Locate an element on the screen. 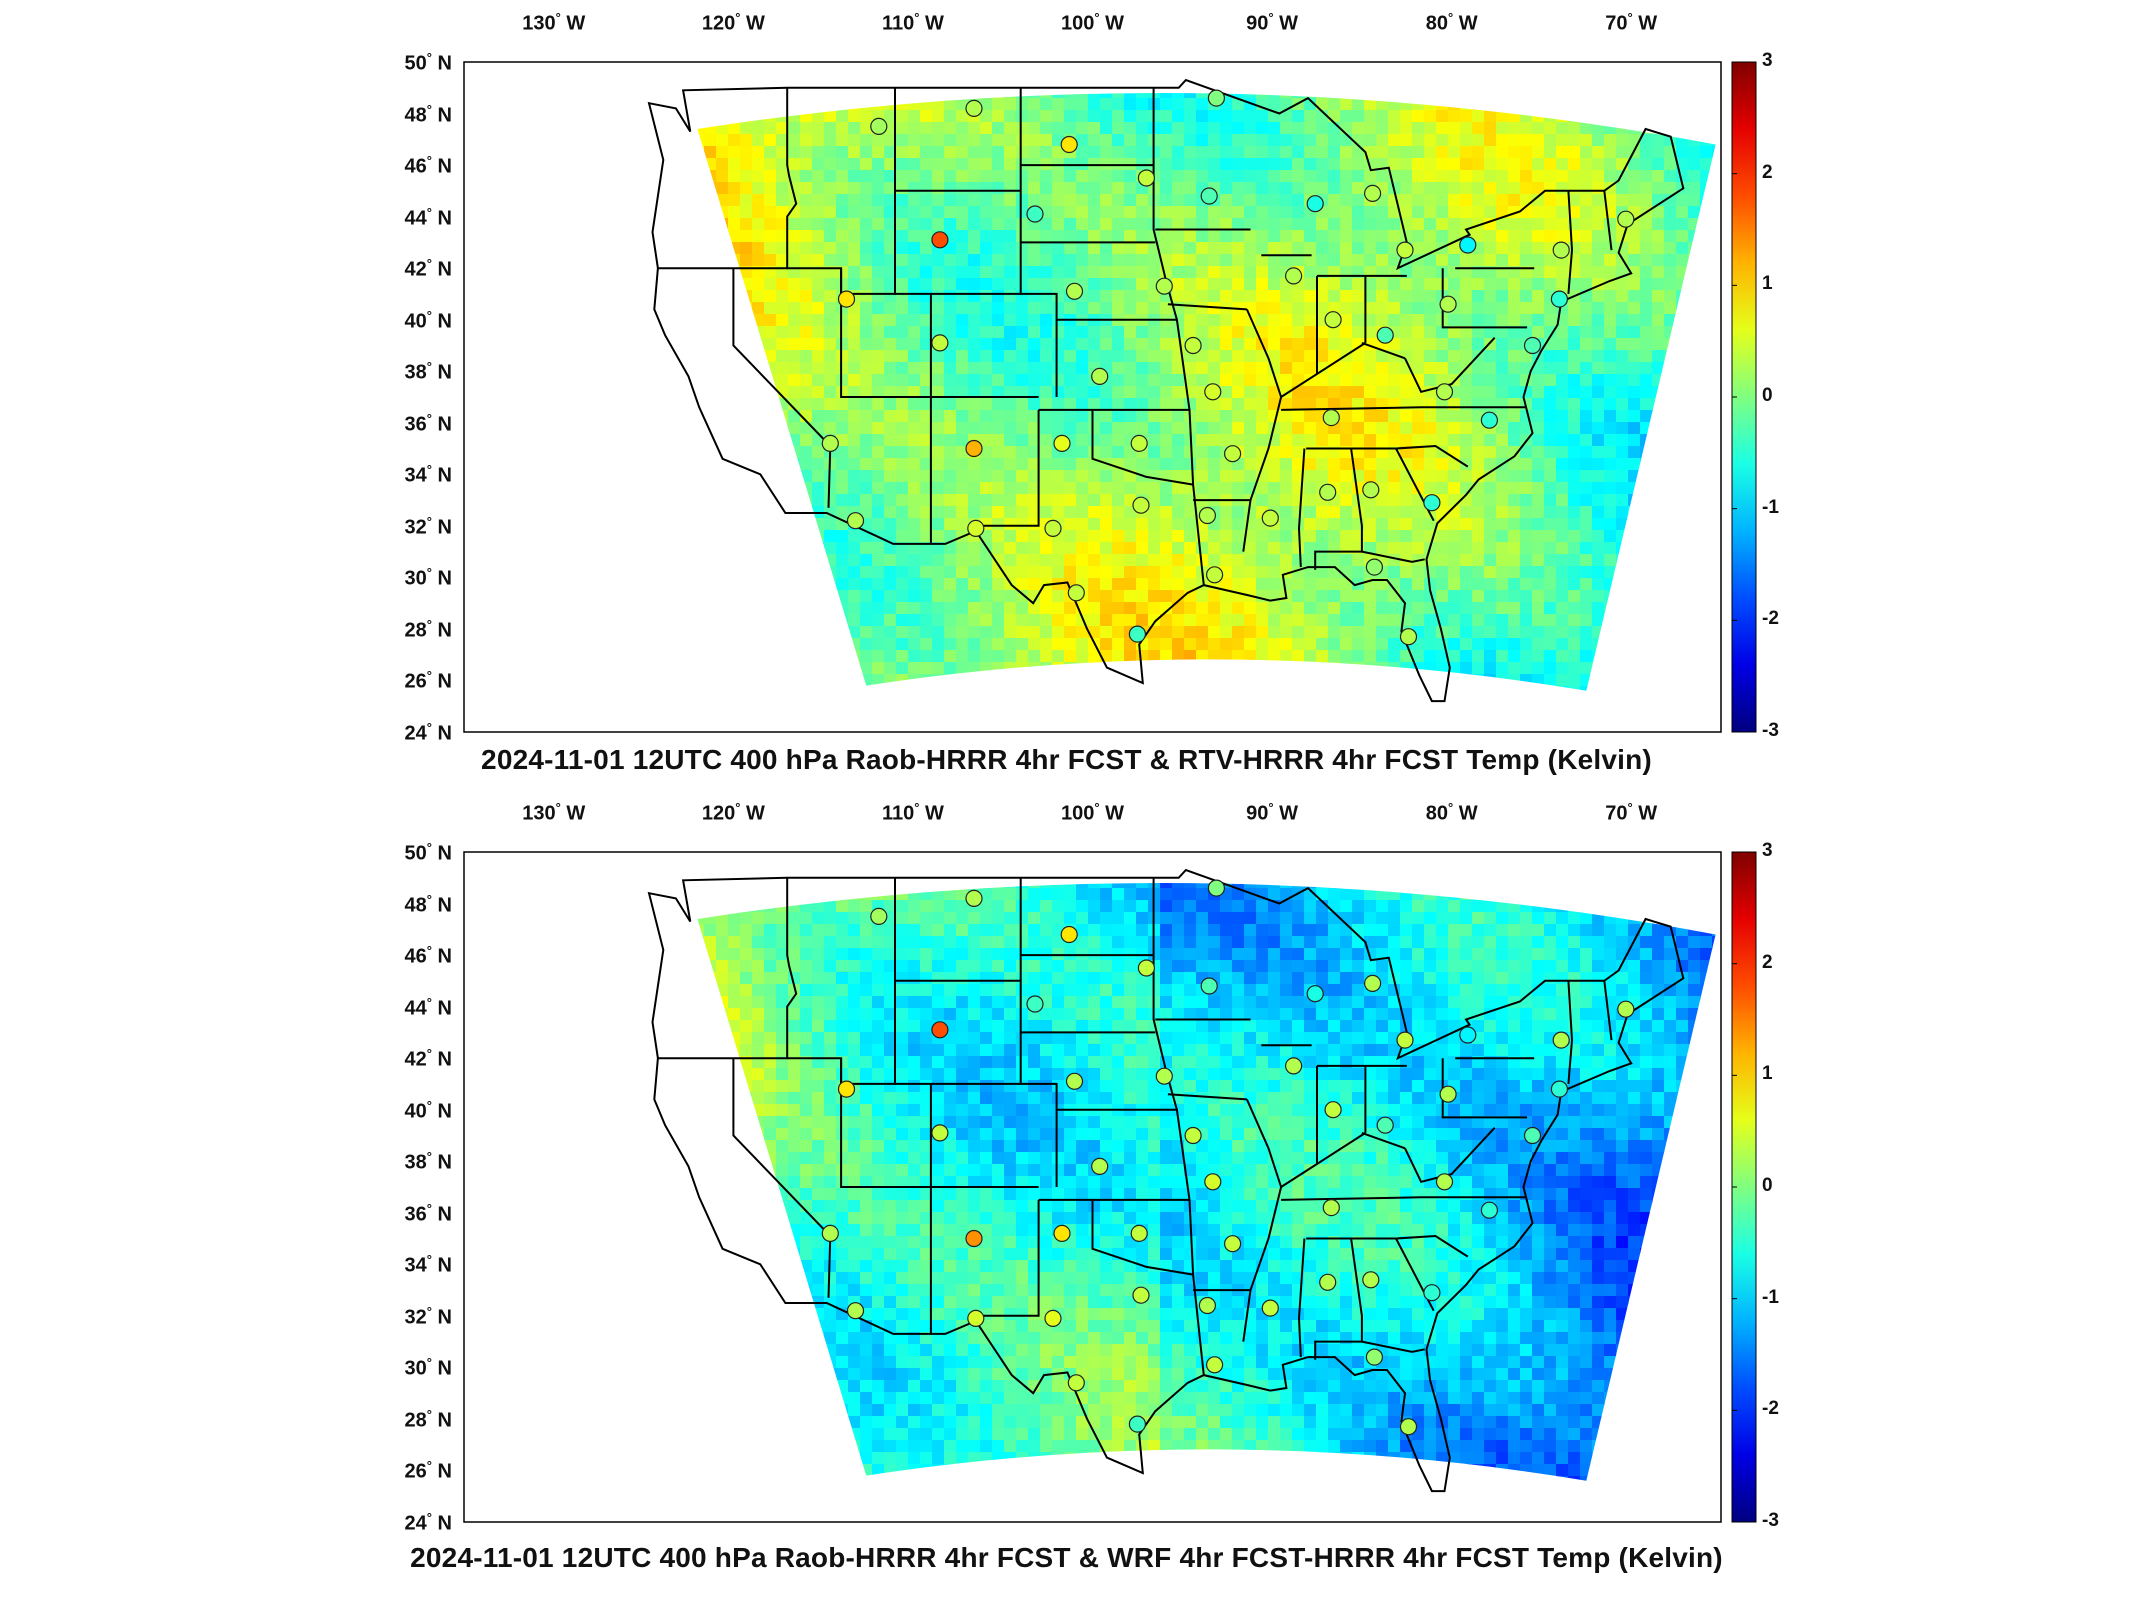 This screenshot has height=1600, width=2133. longitude-tick-label: 110° W is located at coordinates (912, 812).